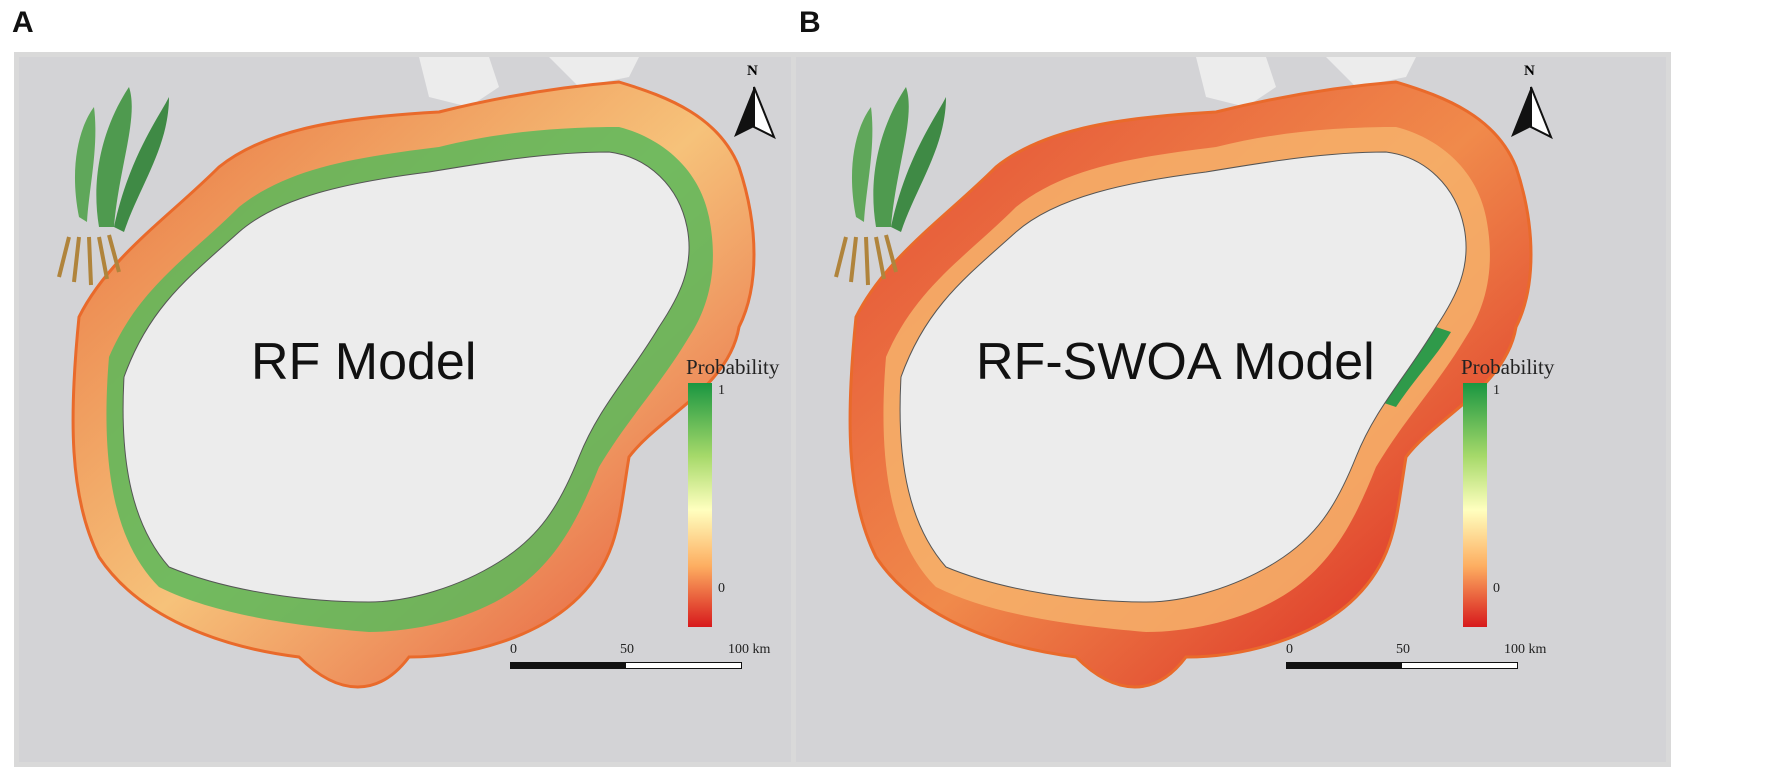  Describe the element at coordinates (1175, 362) in the screenshot. I see `model-label: RF-SWOA Model` at that location.